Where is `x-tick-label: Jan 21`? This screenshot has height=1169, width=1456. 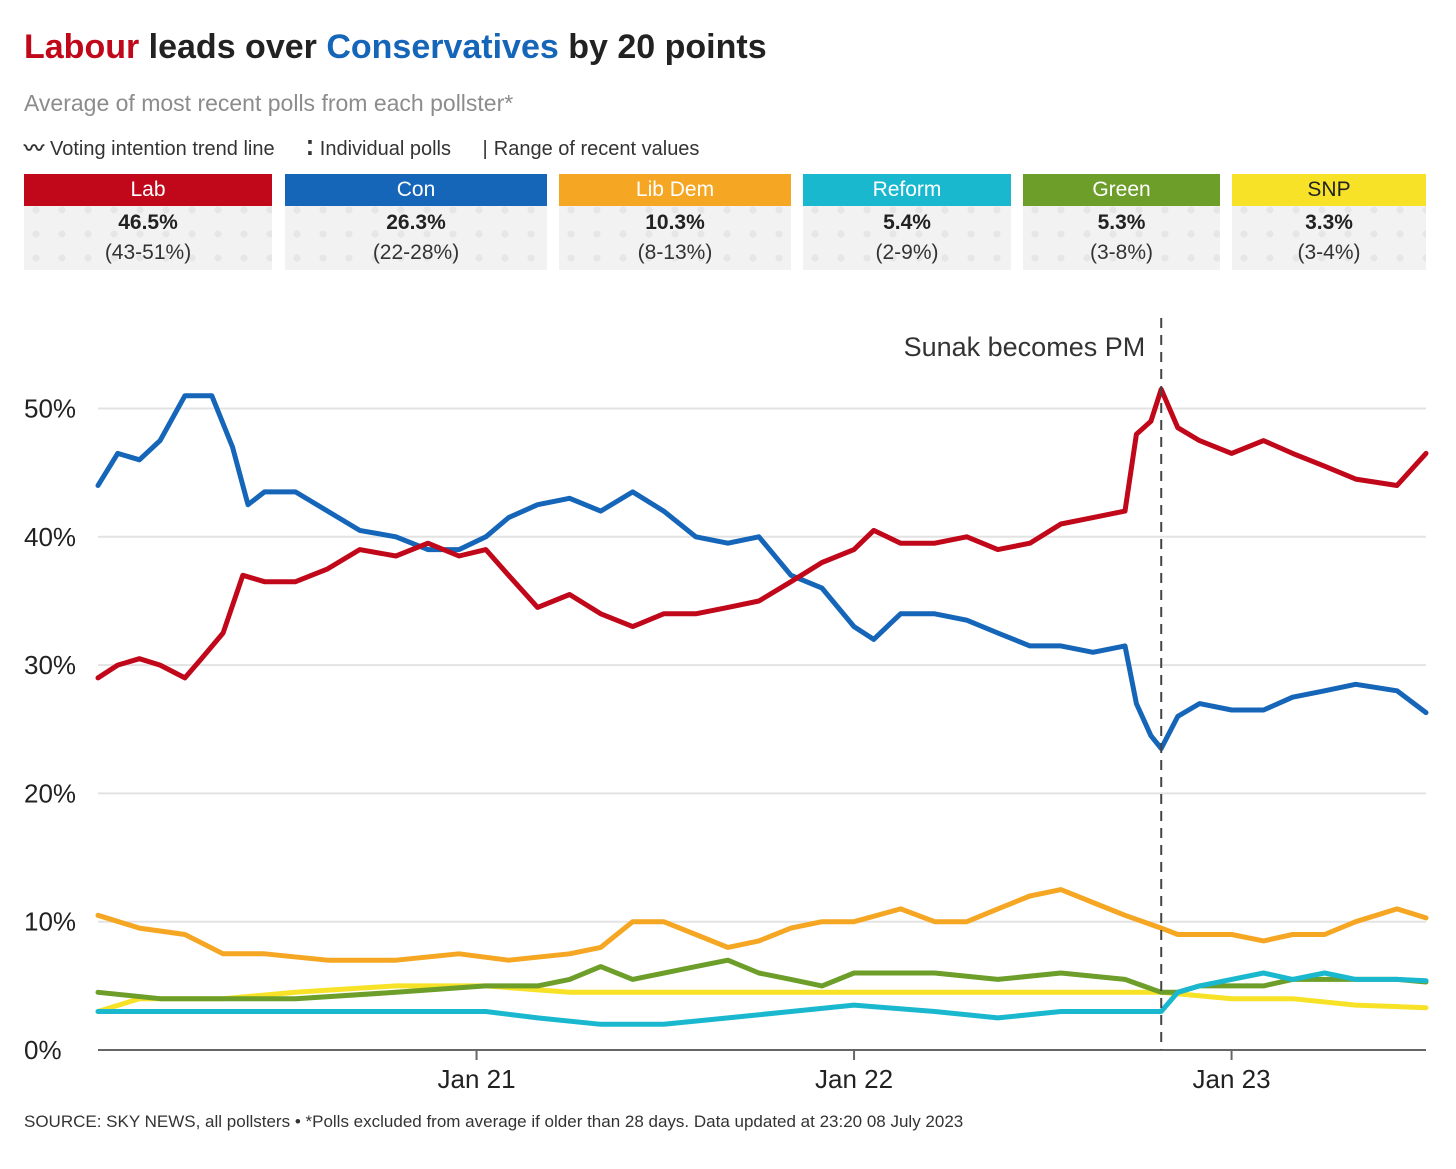
x-tick-label: Jan 21 is located at coordinates (477, 1079).